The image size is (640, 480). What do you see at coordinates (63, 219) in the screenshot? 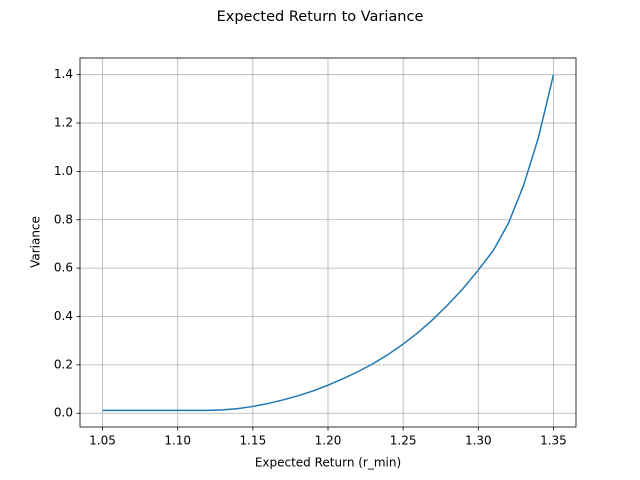
I see `y-tick-label: 0.8` at bounding box center [63, 219].